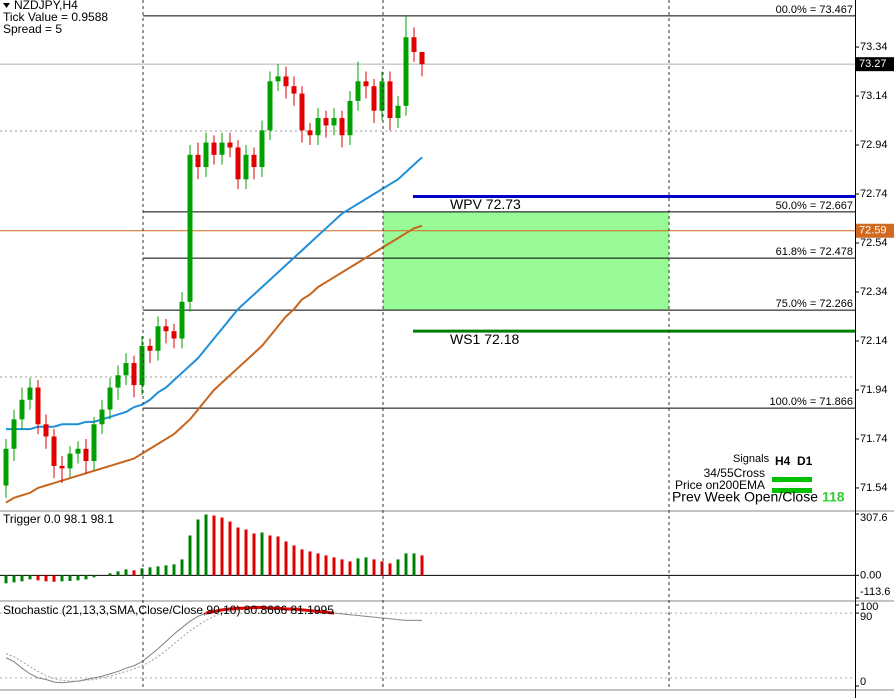 This screenshot has width=894, height=698. Describe the element at coordinates (874, 439) in the screenshot. I see `y-tick-label: 71.74` at that location.